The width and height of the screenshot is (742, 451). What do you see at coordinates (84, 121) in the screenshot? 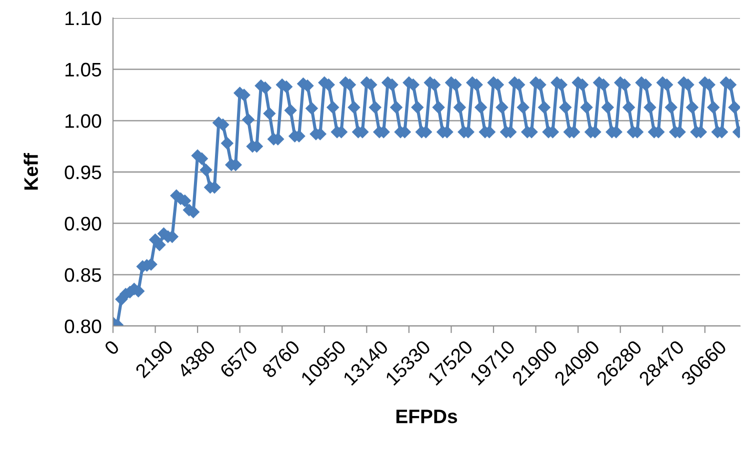
I see `y-tick-label: 1.00` at bounding box center [84, 121].